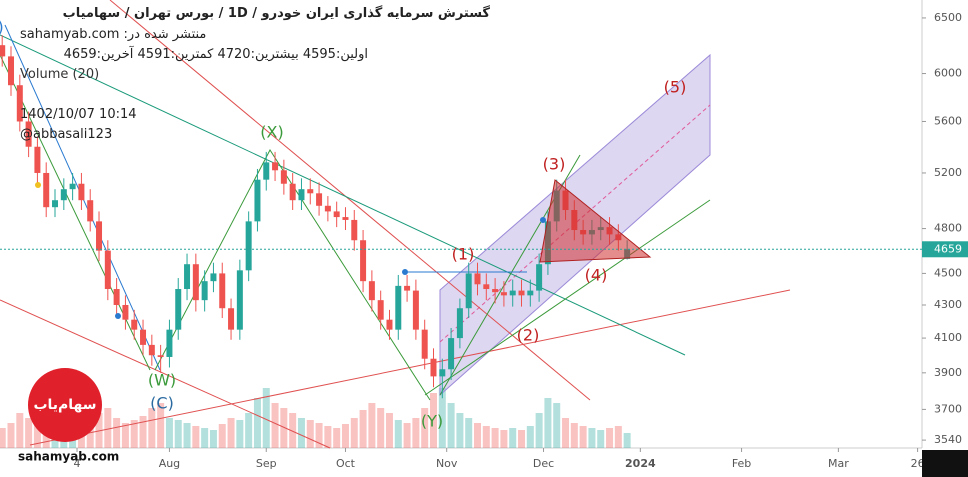  Describe the element at coordinates (77, 463) in the screenshot. I see `x-tick-label: 4` at that location.